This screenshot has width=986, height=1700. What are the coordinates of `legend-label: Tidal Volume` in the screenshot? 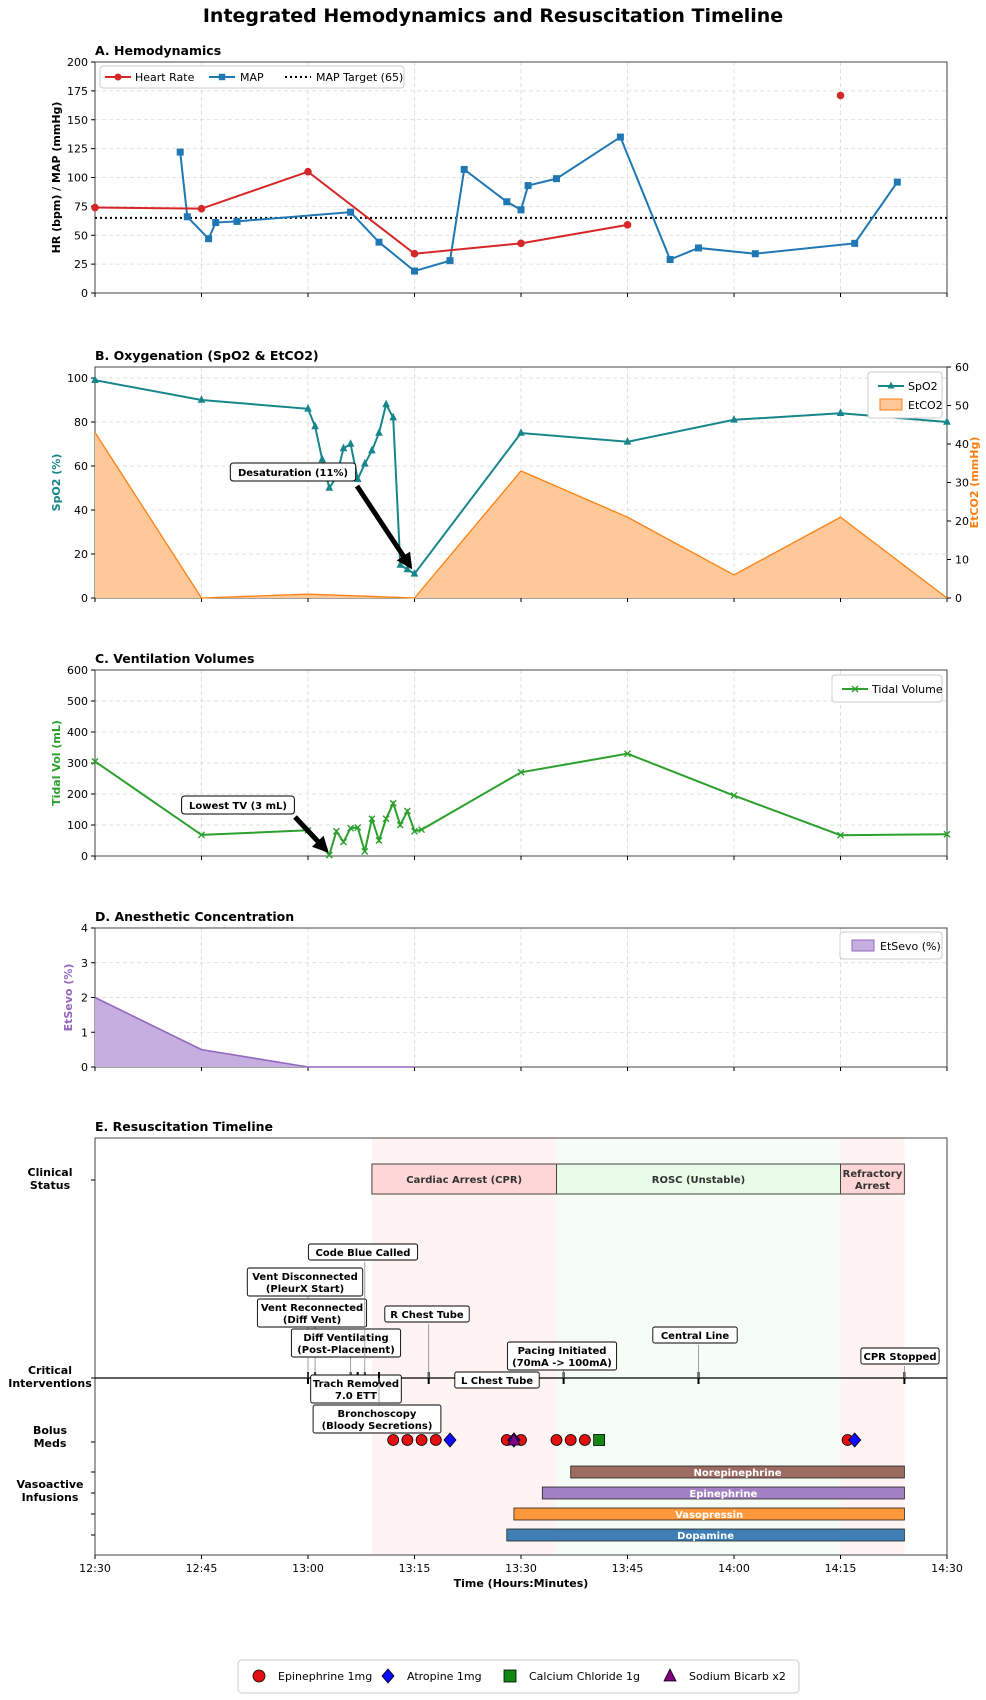 It's located at (907, 689).